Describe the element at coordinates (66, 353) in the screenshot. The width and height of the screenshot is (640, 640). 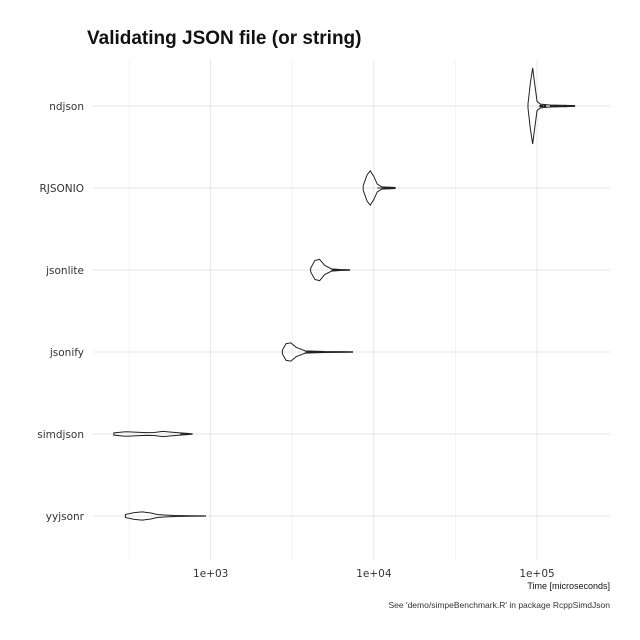
I see `y-category-label: jsonify` at that location.